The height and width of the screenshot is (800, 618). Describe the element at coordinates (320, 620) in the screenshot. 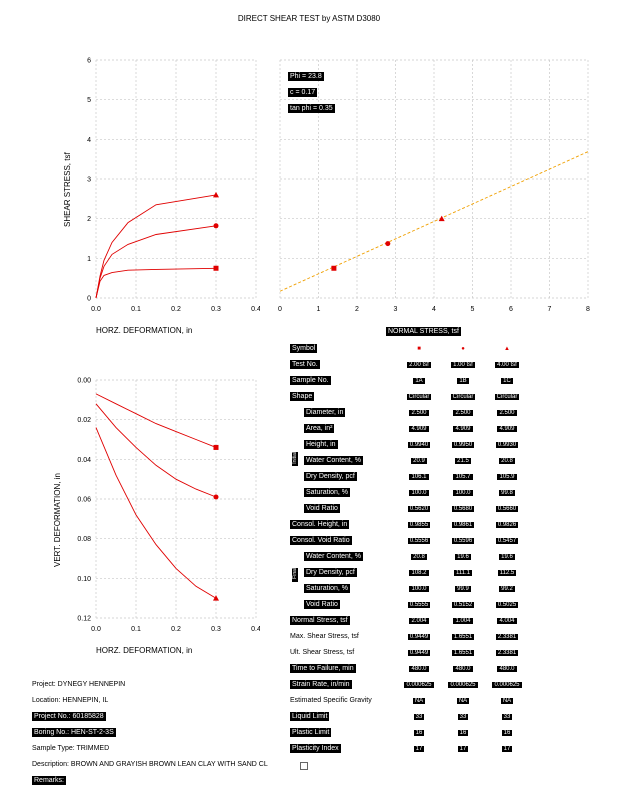

I see `table-row-label: Normal Stress, tsf` at that location.